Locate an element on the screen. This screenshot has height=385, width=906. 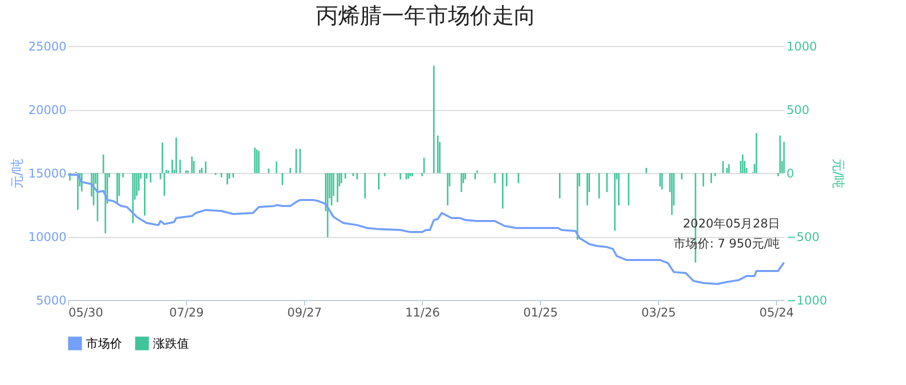
y2-tick-label: 500 is located at coordinates (798, 110).